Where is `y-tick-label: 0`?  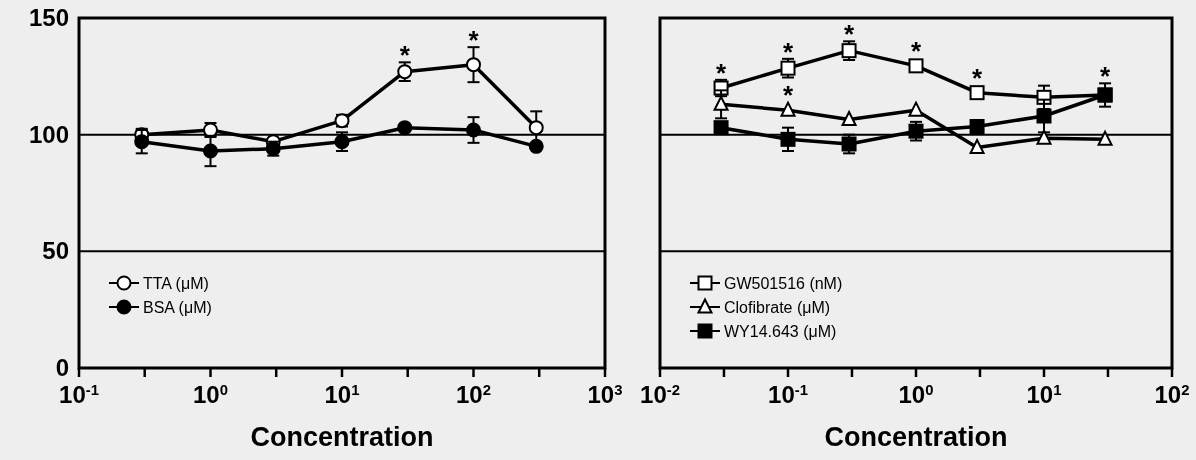
y-tick-label: 0 is located at coordinates (62, 367).